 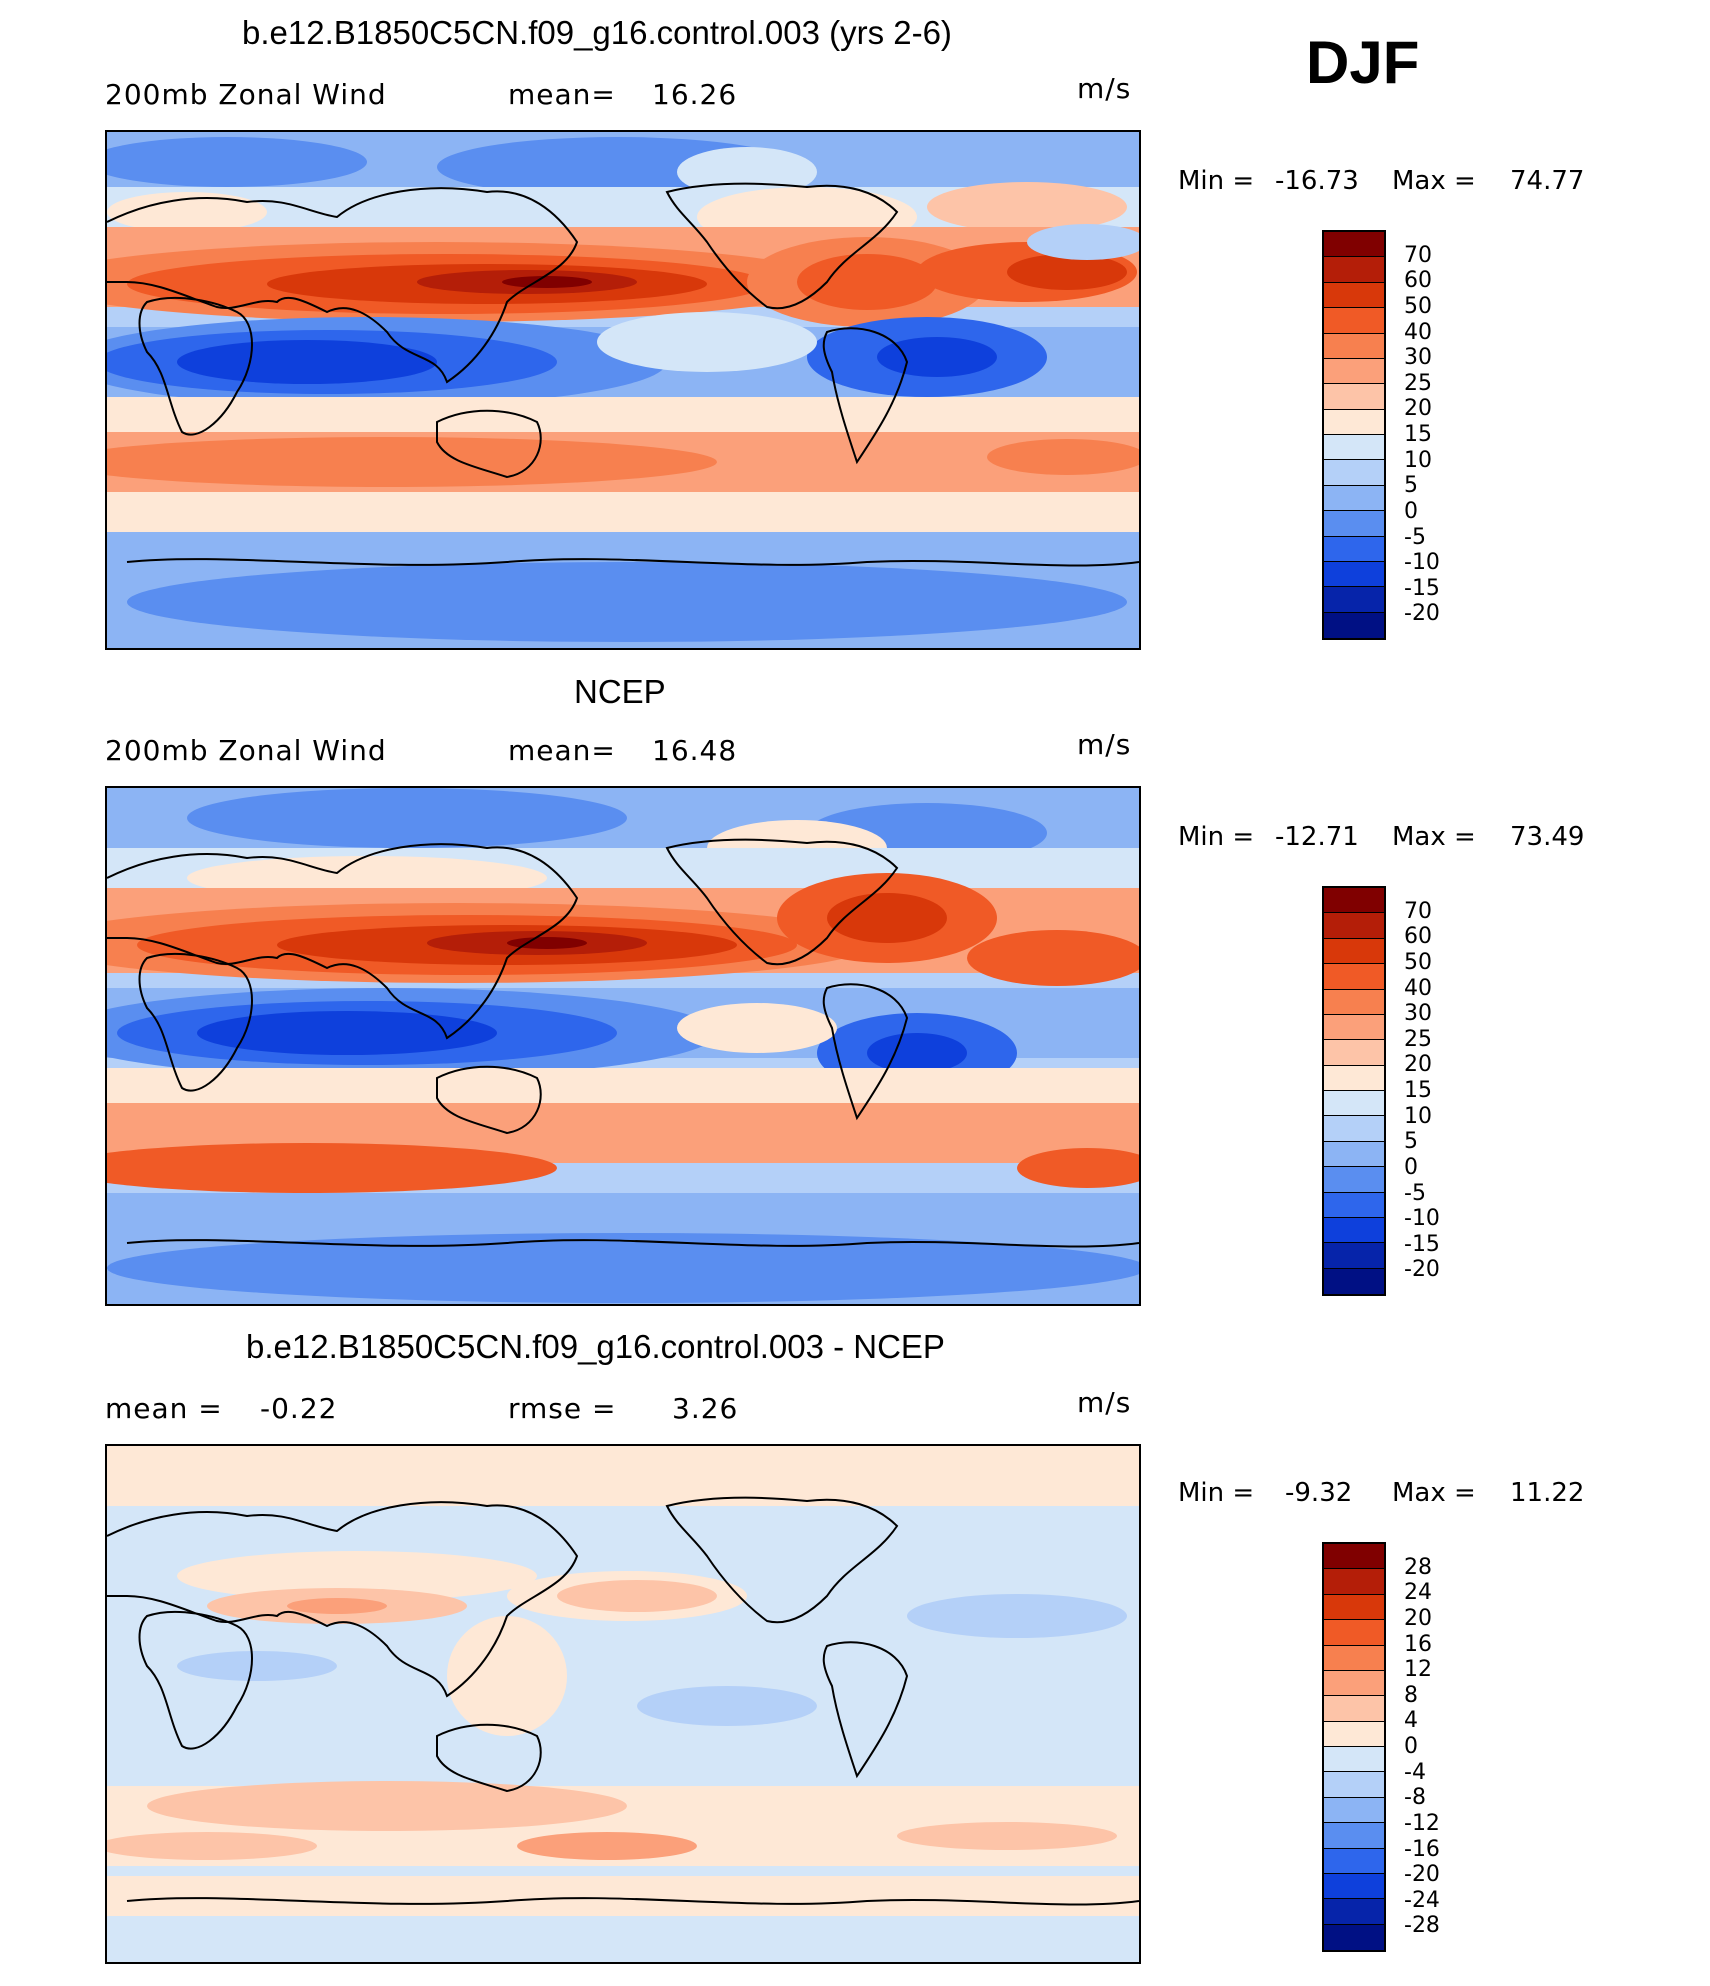 I want to click on panel3-rmse-label: rmse =, so click(x=562, y=1408).